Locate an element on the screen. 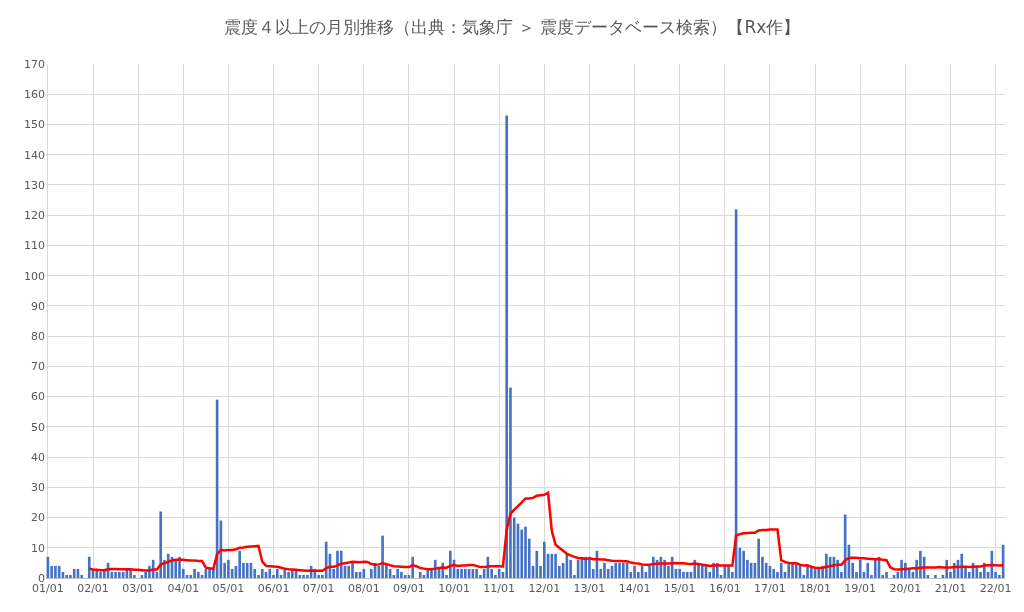 This screenshot has height=612, width=1024. y-tick-label: 50 is located at coordinates (38, 427).